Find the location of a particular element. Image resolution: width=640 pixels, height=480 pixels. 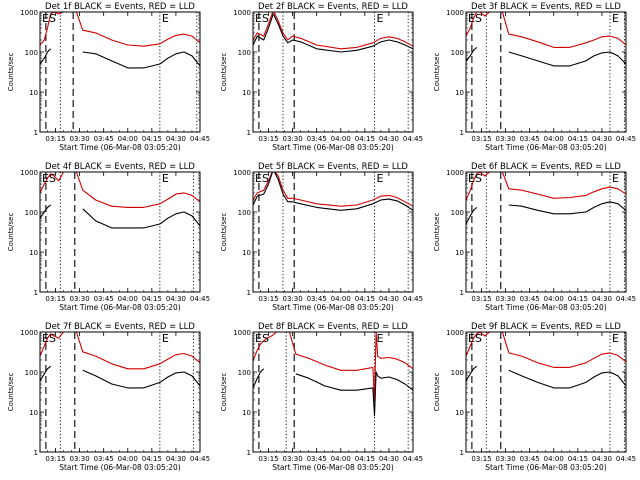

chart-title: Det 7f BLACK = Events, RED = LLD is located at coordinates (120, 327).